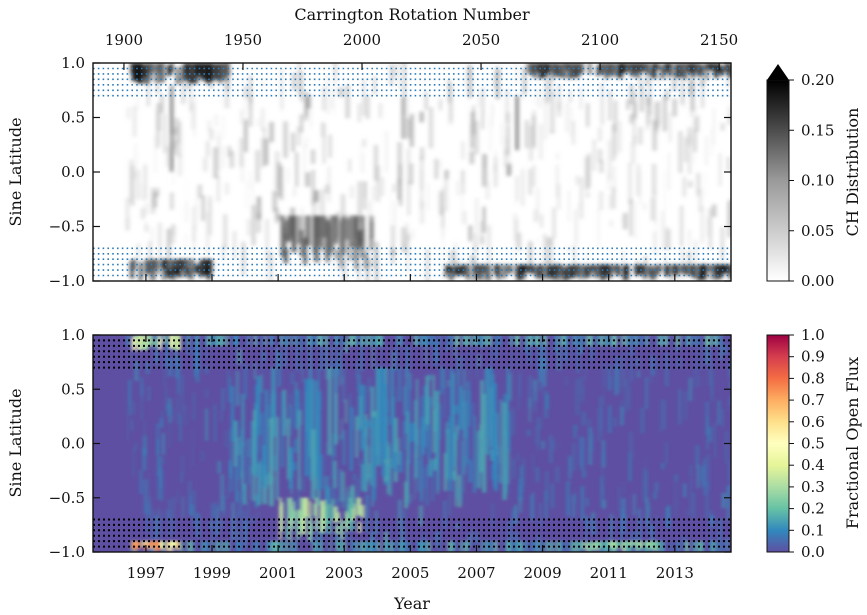 The width and height of the screenshot is (867, 615). I want to click on bottom-x-axis-label: Year, so click(411, 603).